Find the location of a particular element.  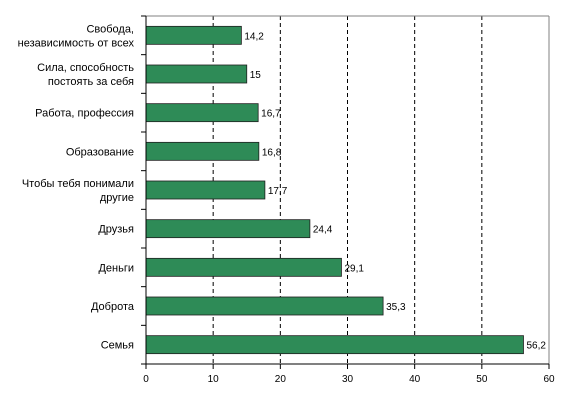

category-label: Семья is located at coordinates (117, 346).